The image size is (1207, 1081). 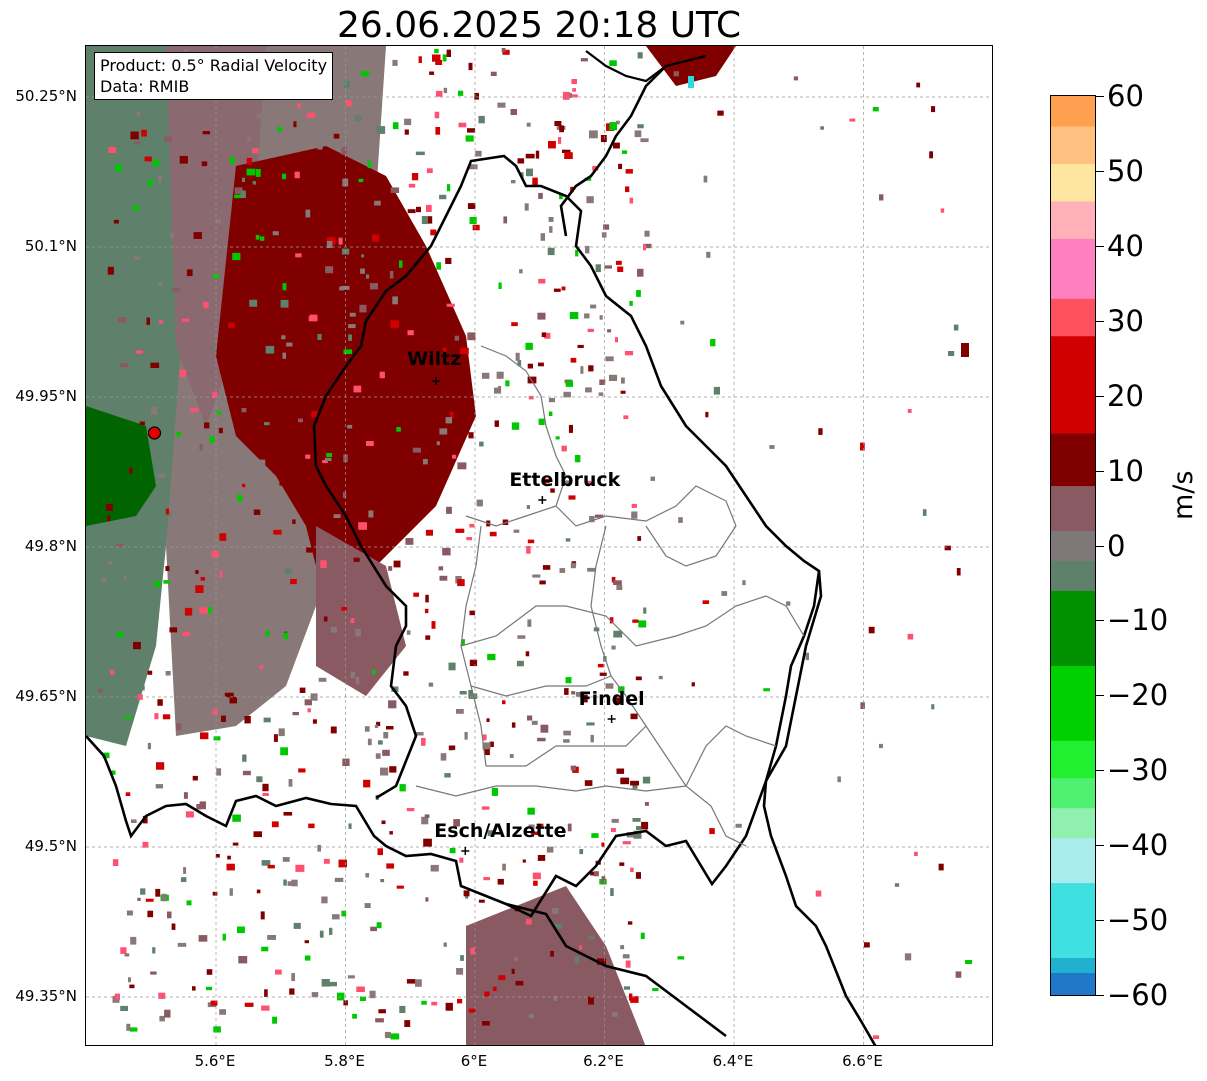 I want to click on latitude-tick-label: 50.1°N, so click(x=50, y=246).